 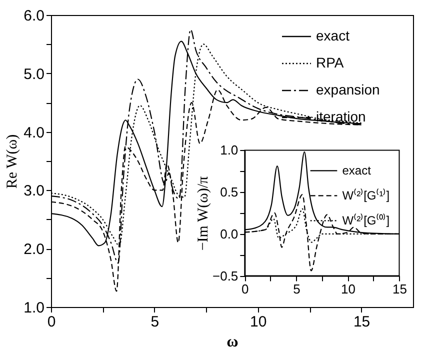 I want to click on y-tick-label: 0.0, so click(x=229, y=234).